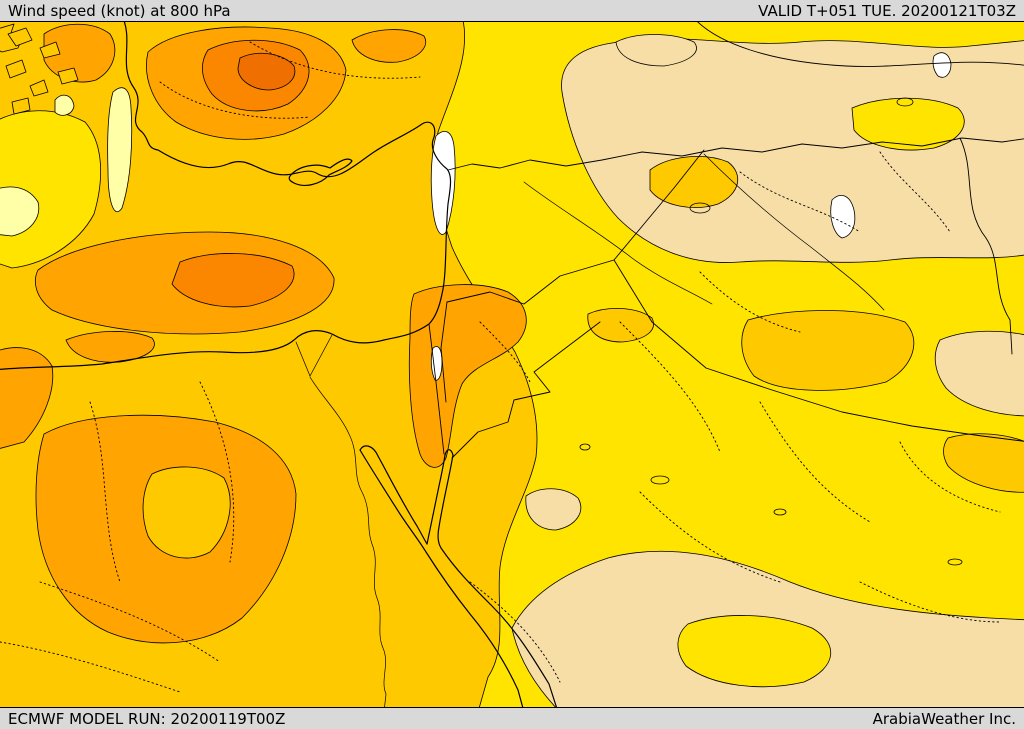 The height and width of the screenshot is (729, 1024). What do you see at coordinates (444, 352) in the screenshot?
I see `border-jordan-valley` at bounding box center [444, 352].